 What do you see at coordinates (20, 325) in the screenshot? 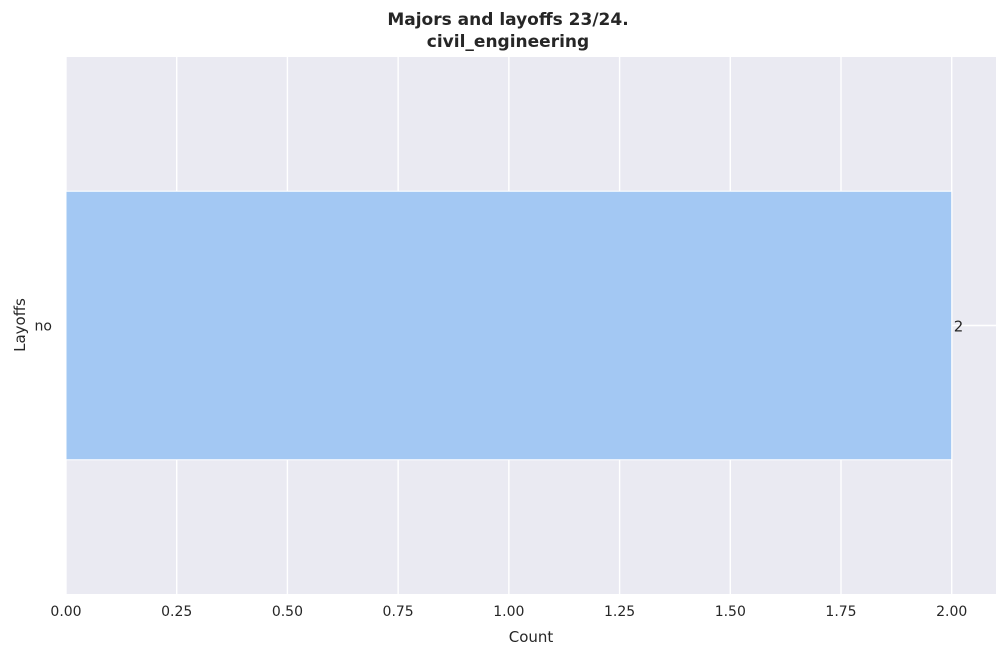
I see `y-axis-label: Layoffs` at bounding box center [20, 325].